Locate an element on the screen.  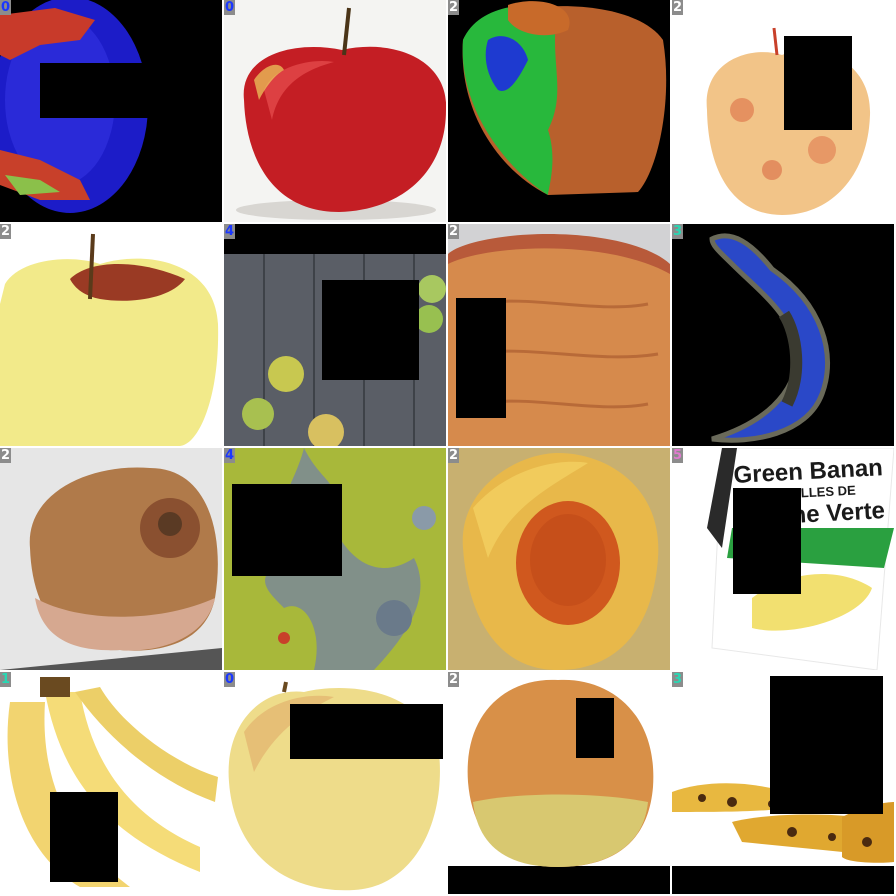
tile-12: Green Banan BOUSTILLES DE ne Verte 5 is located at coordinates (783, 559).